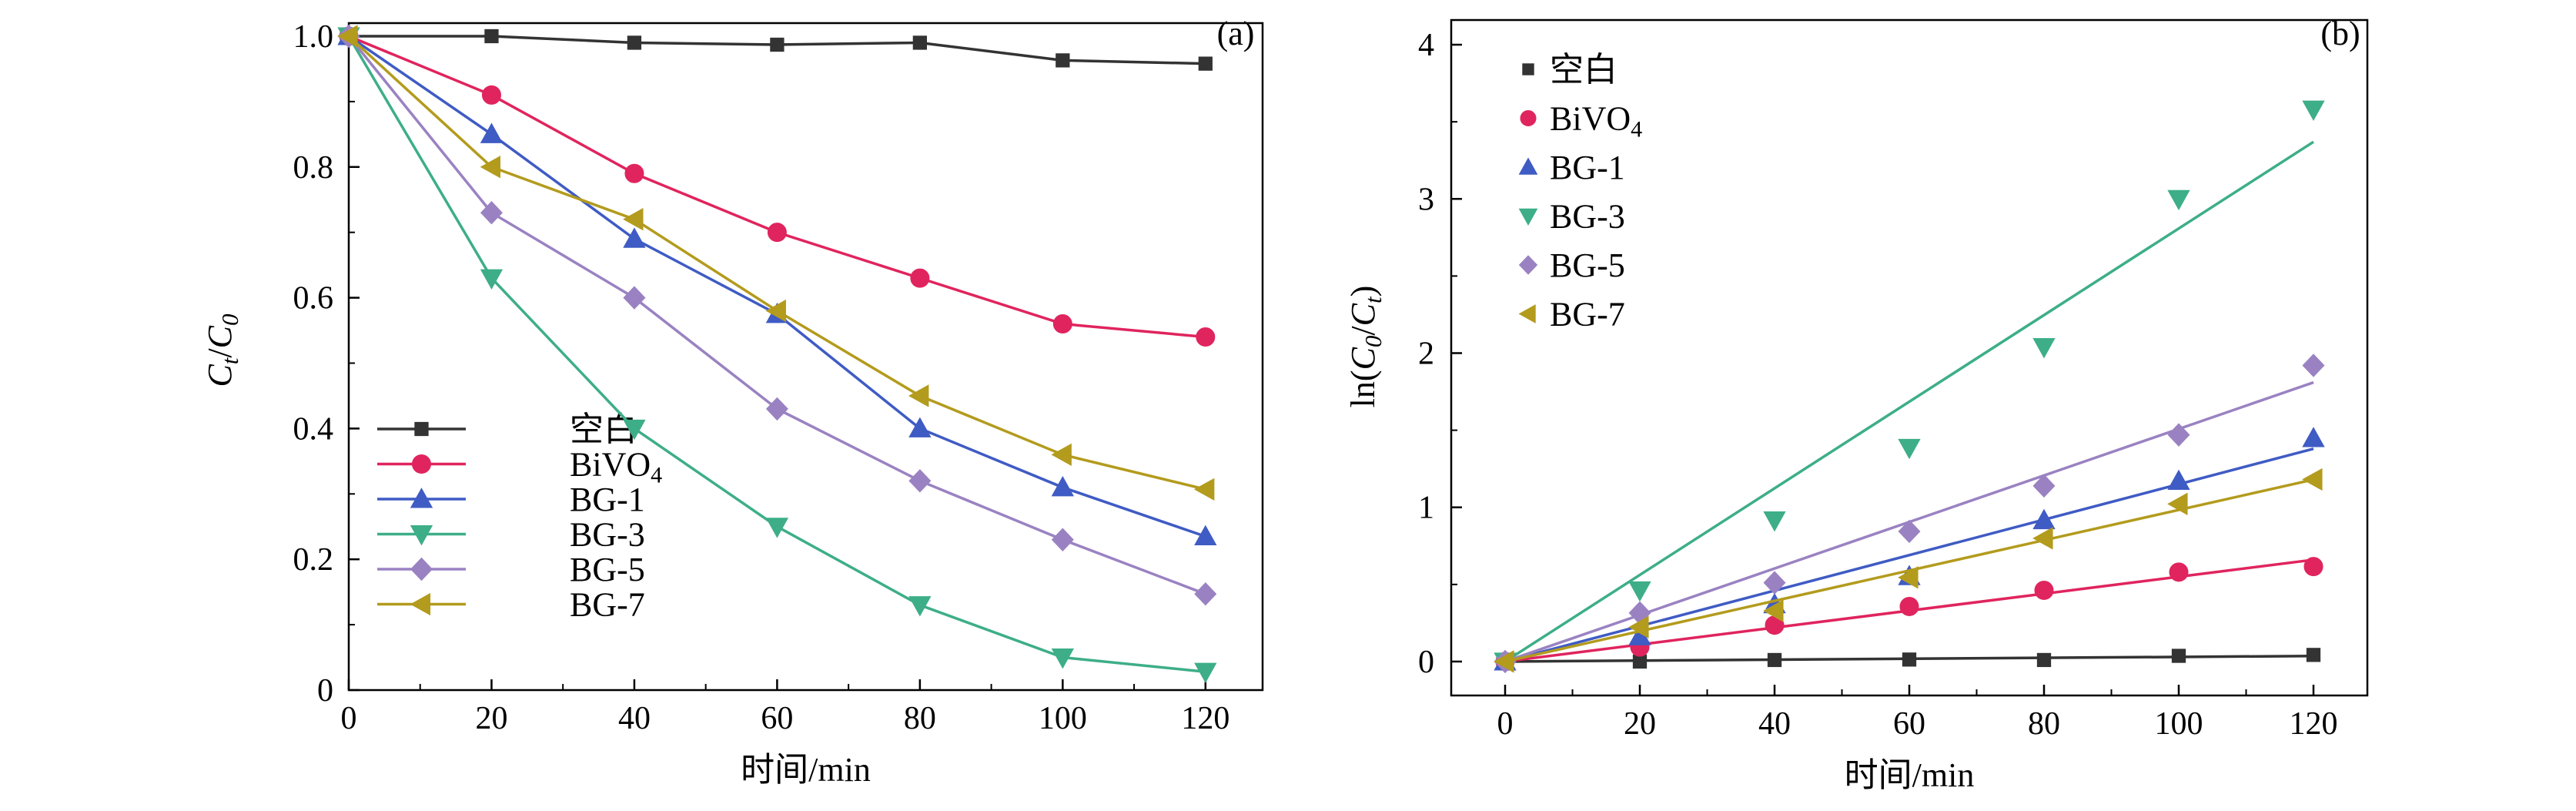  I want to click on y-tick-label: 4, so click(1426, 45).